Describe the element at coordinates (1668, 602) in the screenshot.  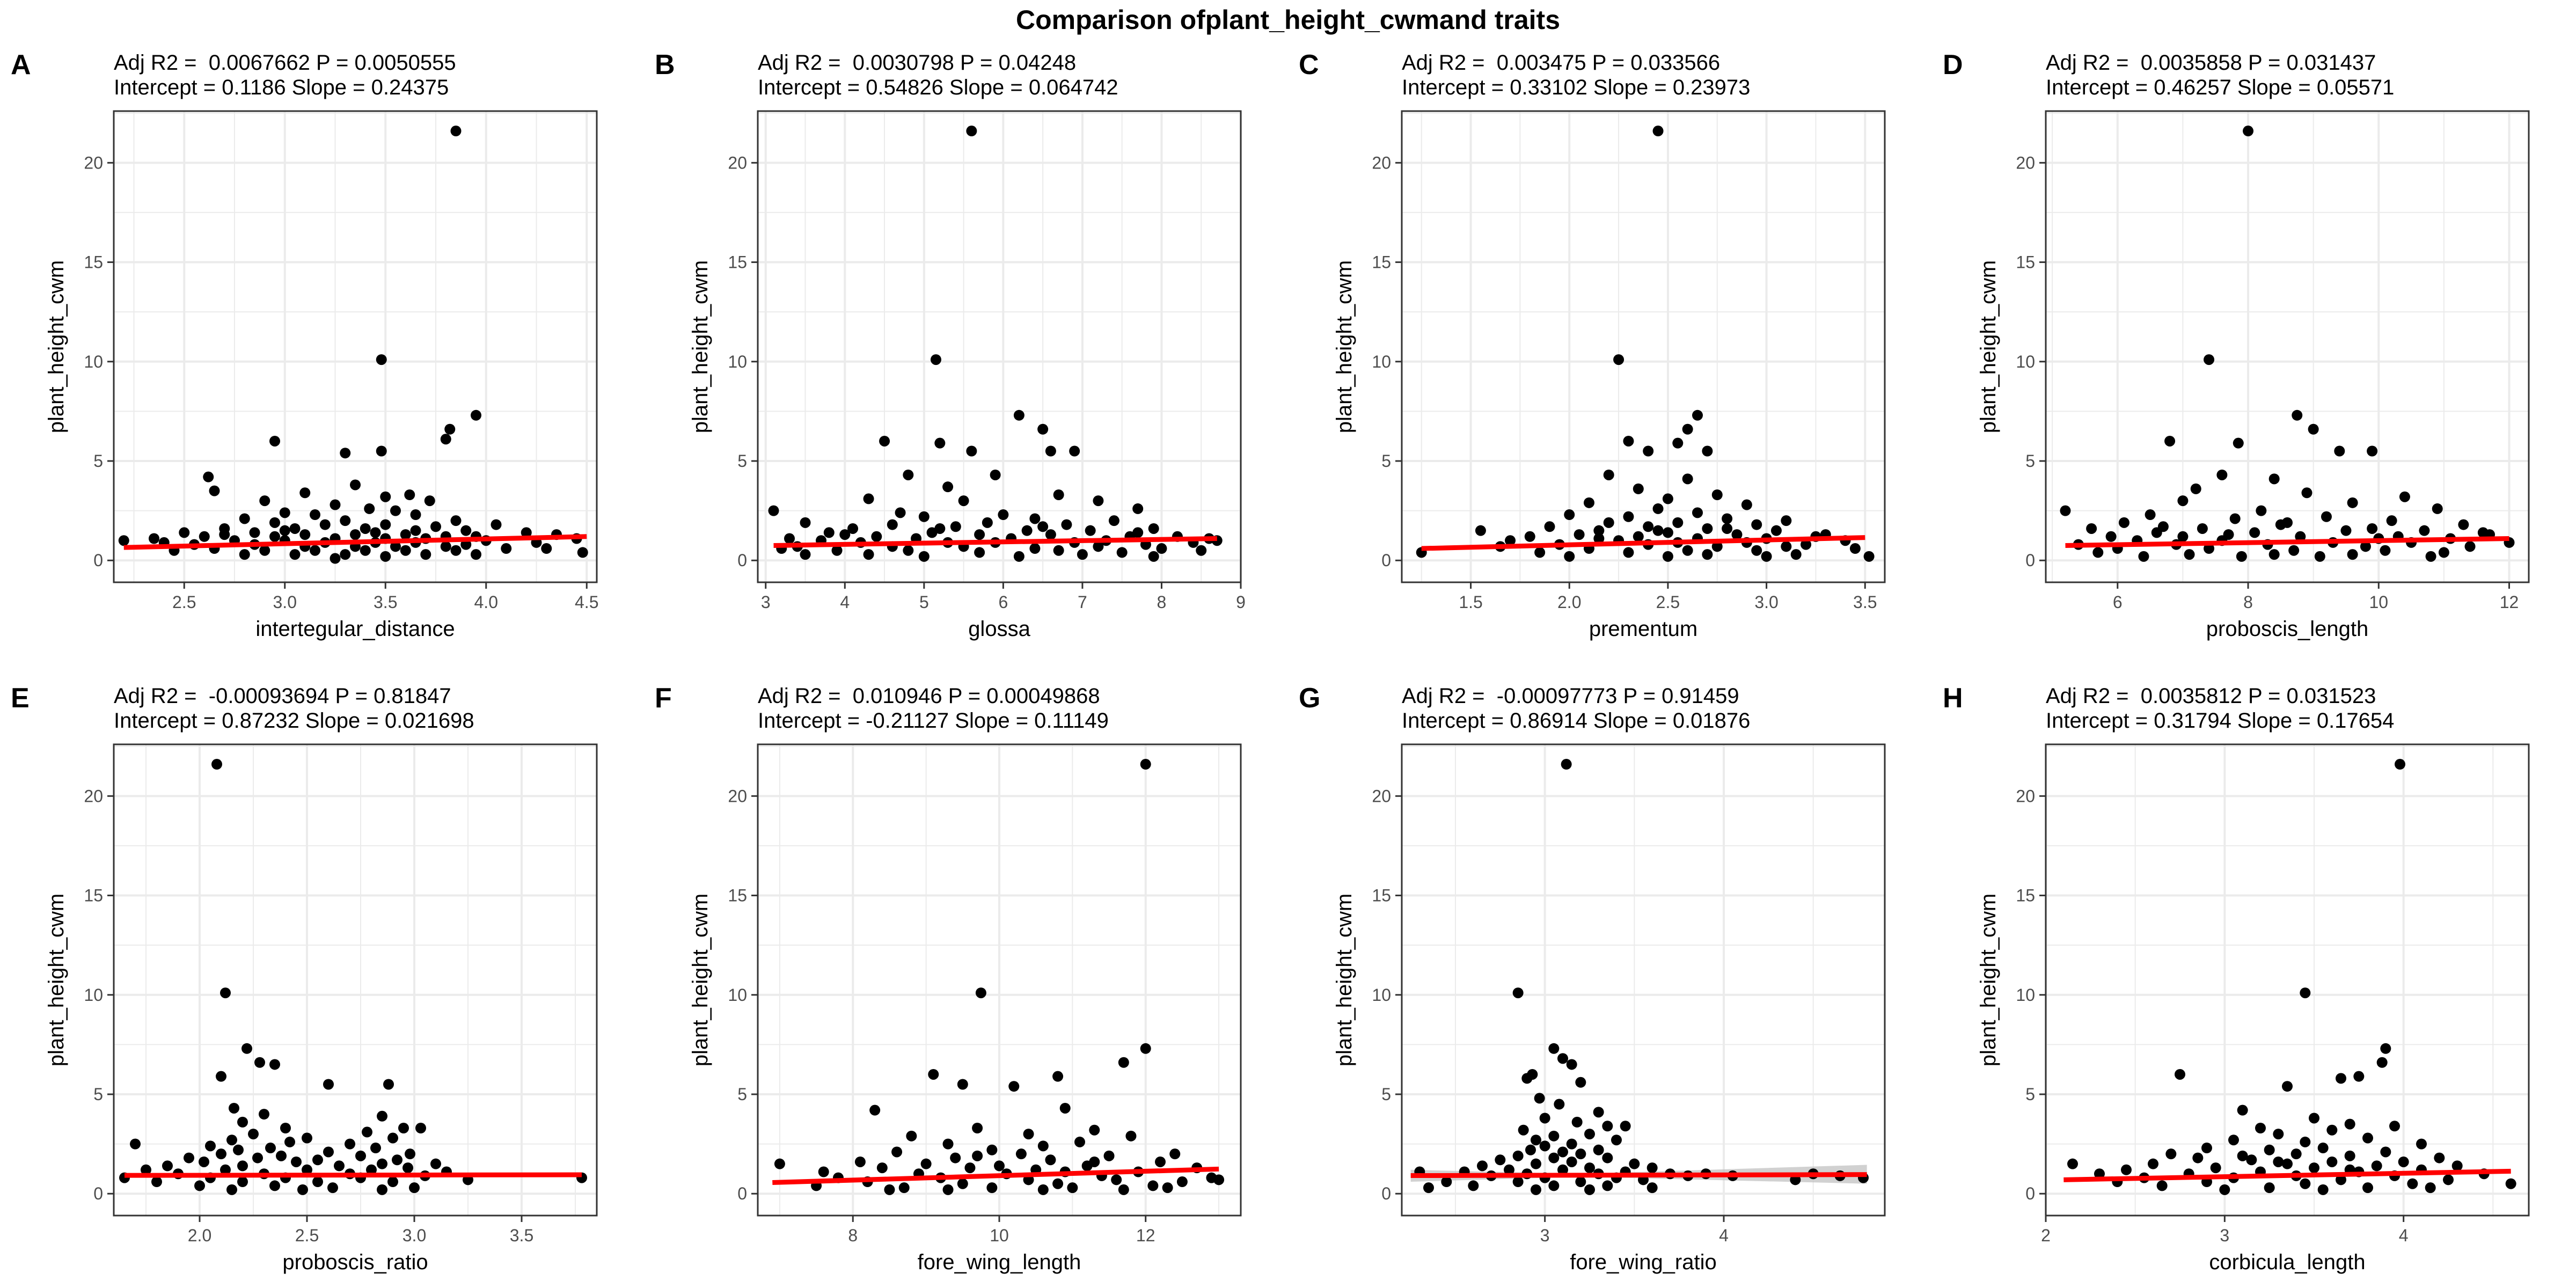
I see `x-tick-label: 2.5` at that location.